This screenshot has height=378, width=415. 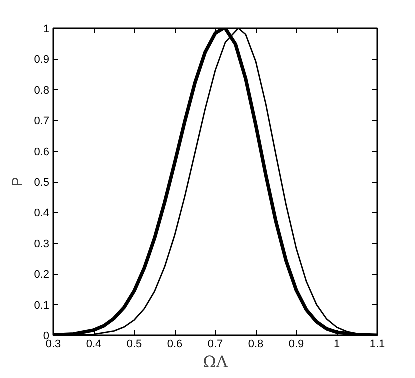 I want to click on x-tick-label: 1.1, so click(x=378, y=344).